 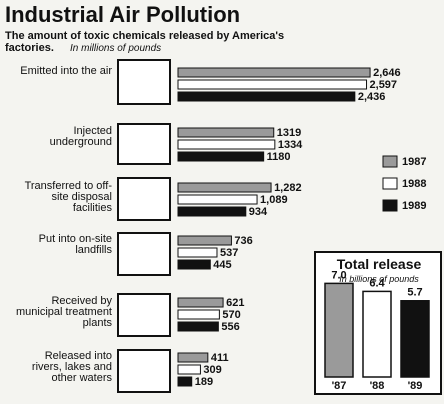 I want to click on value-label: 2,646, so click(x=387, y=73).